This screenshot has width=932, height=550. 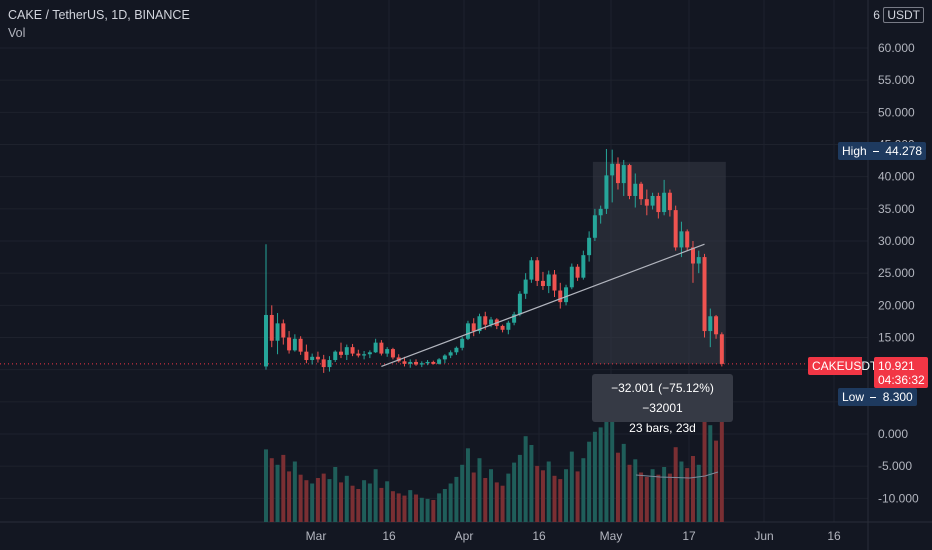 I want to click on last-price-tag: 10.921, so click(x=901, y=366).